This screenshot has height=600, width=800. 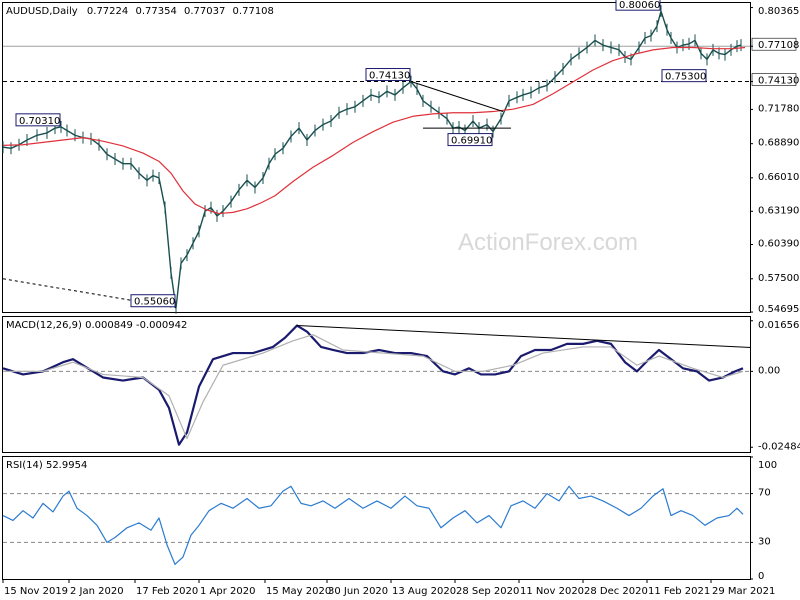 What do you see at coordinates (769, 370) in the screenshot?
I see `y-tick-label: 0.00` at bounding box center [769, 370].